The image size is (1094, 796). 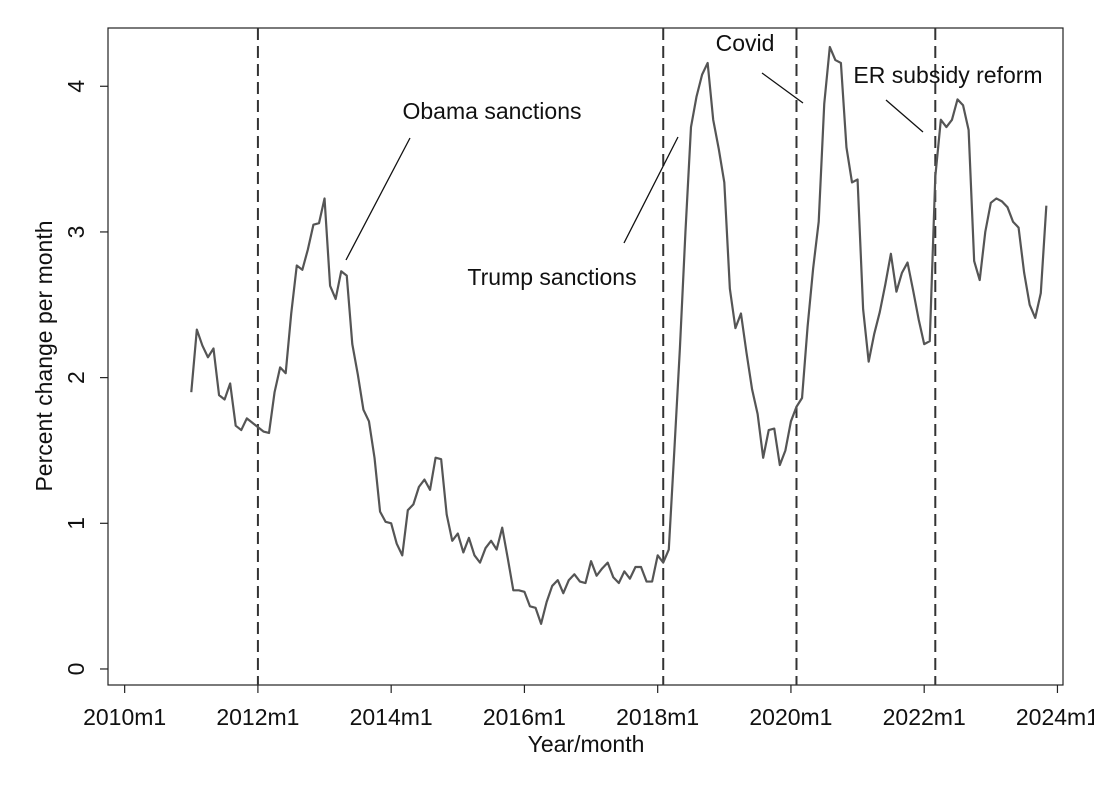 I want to click on annotation: ER subsidy reform, so click(x=947, y=75).